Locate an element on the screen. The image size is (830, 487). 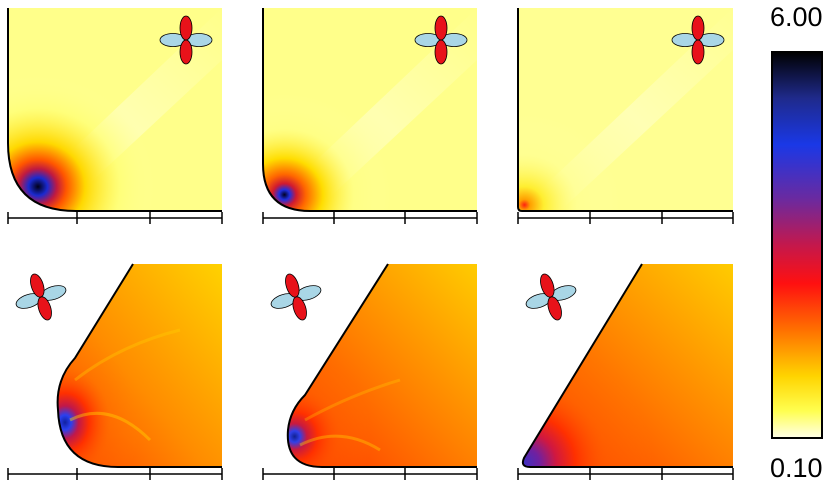
colorbar-max-label: 6.00 is located at coordinates (796, 17).